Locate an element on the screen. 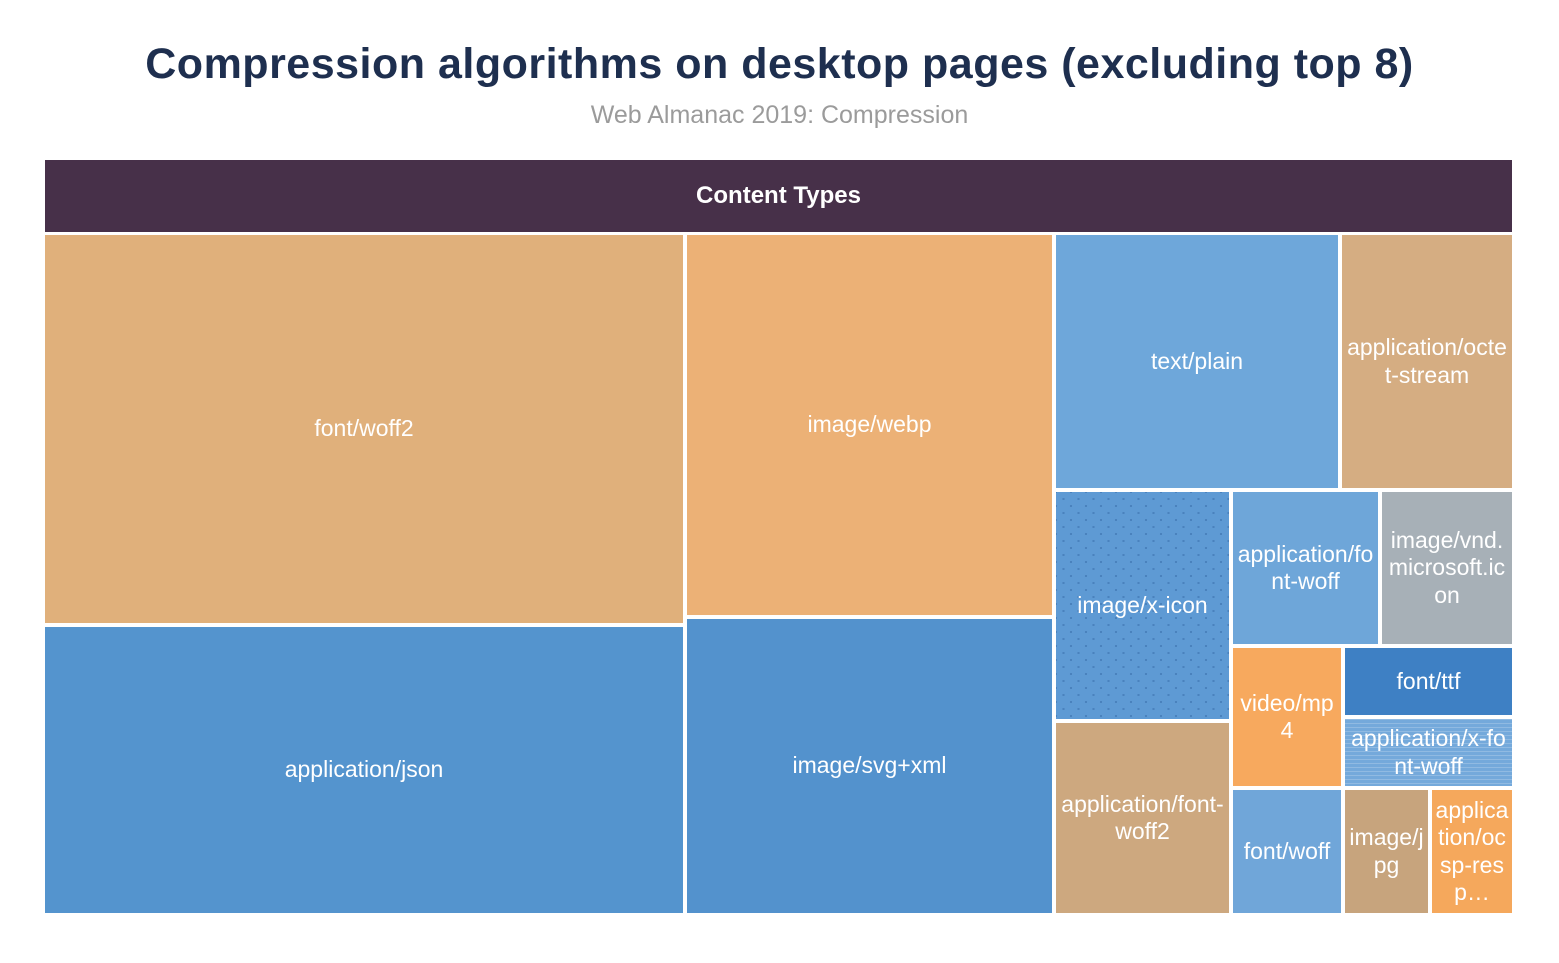  treemap-cell-image-webp: image/webp is located at coordinates (869, 425).